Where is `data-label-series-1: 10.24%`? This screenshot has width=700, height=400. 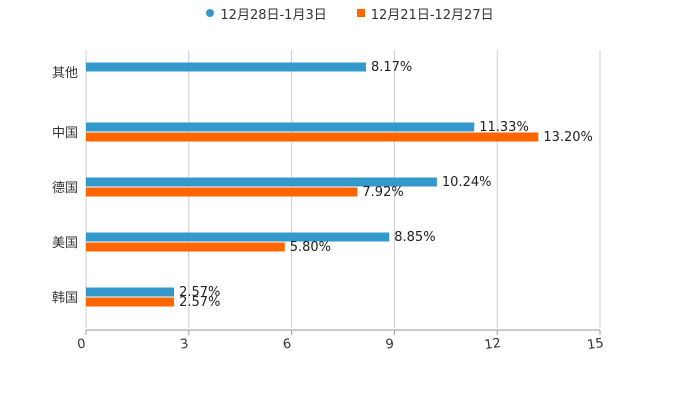
data-label-series-1: 10.24% is located at coordinates (467, 182).